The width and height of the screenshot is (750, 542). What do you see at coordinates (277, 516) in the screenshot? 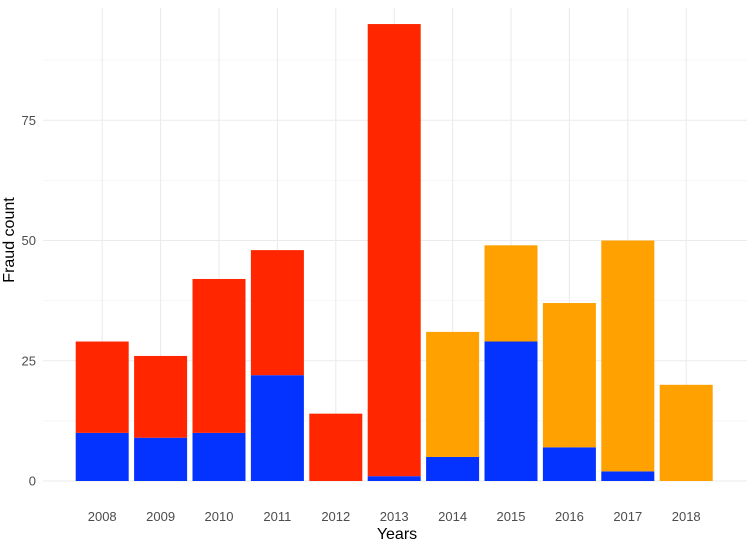
I see `x-tick-label: 2011` at bounding box center [277, 516].